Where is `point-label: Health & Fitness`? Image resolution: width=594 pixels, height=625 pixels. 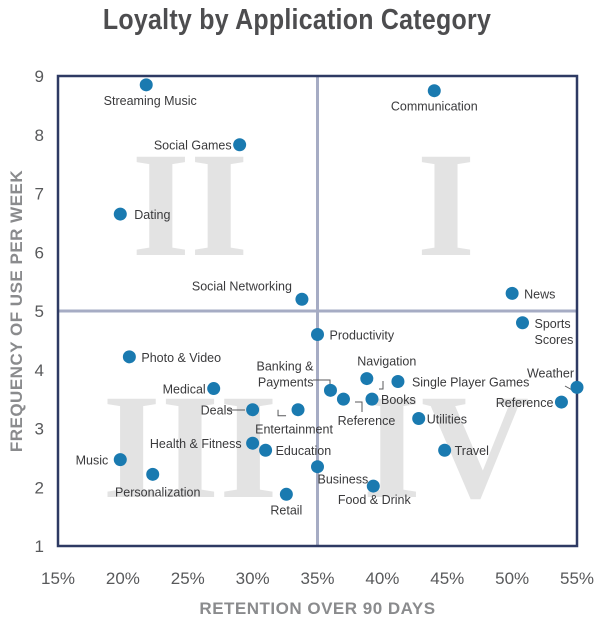 point-label: Health & Fitness is located at coordinates (196, 444).